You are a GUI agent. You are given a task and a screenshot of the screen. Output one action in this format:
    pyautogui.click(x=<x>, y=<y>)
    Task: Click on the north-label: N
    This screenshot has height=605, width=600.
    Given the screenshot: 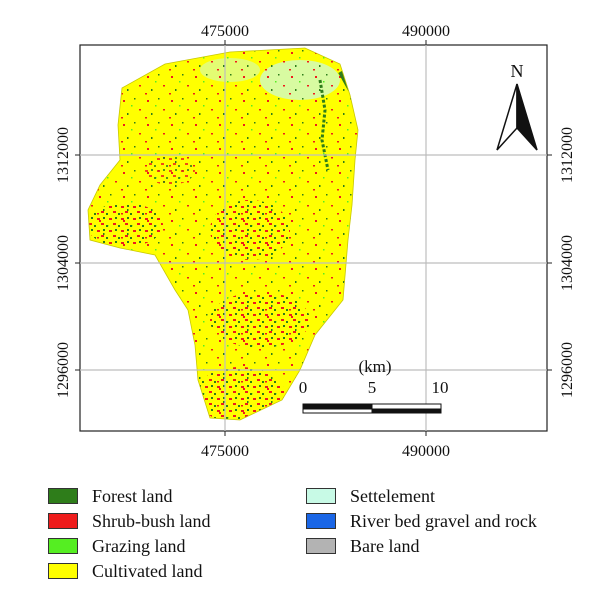 What is the action you would take?
    pyautogui.click(x=517, y=71)
    